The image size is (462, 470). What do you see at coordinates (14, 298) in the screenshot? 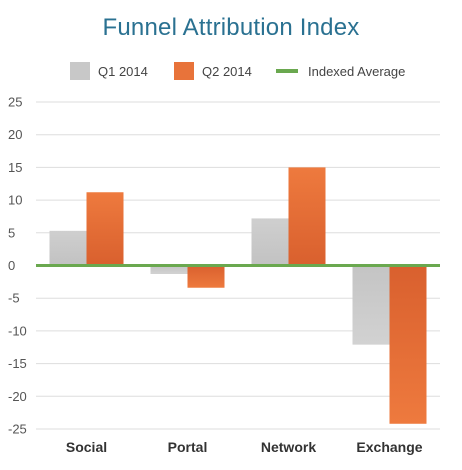
I see `y-tick-label: -5` at bounding box center [14, 298].